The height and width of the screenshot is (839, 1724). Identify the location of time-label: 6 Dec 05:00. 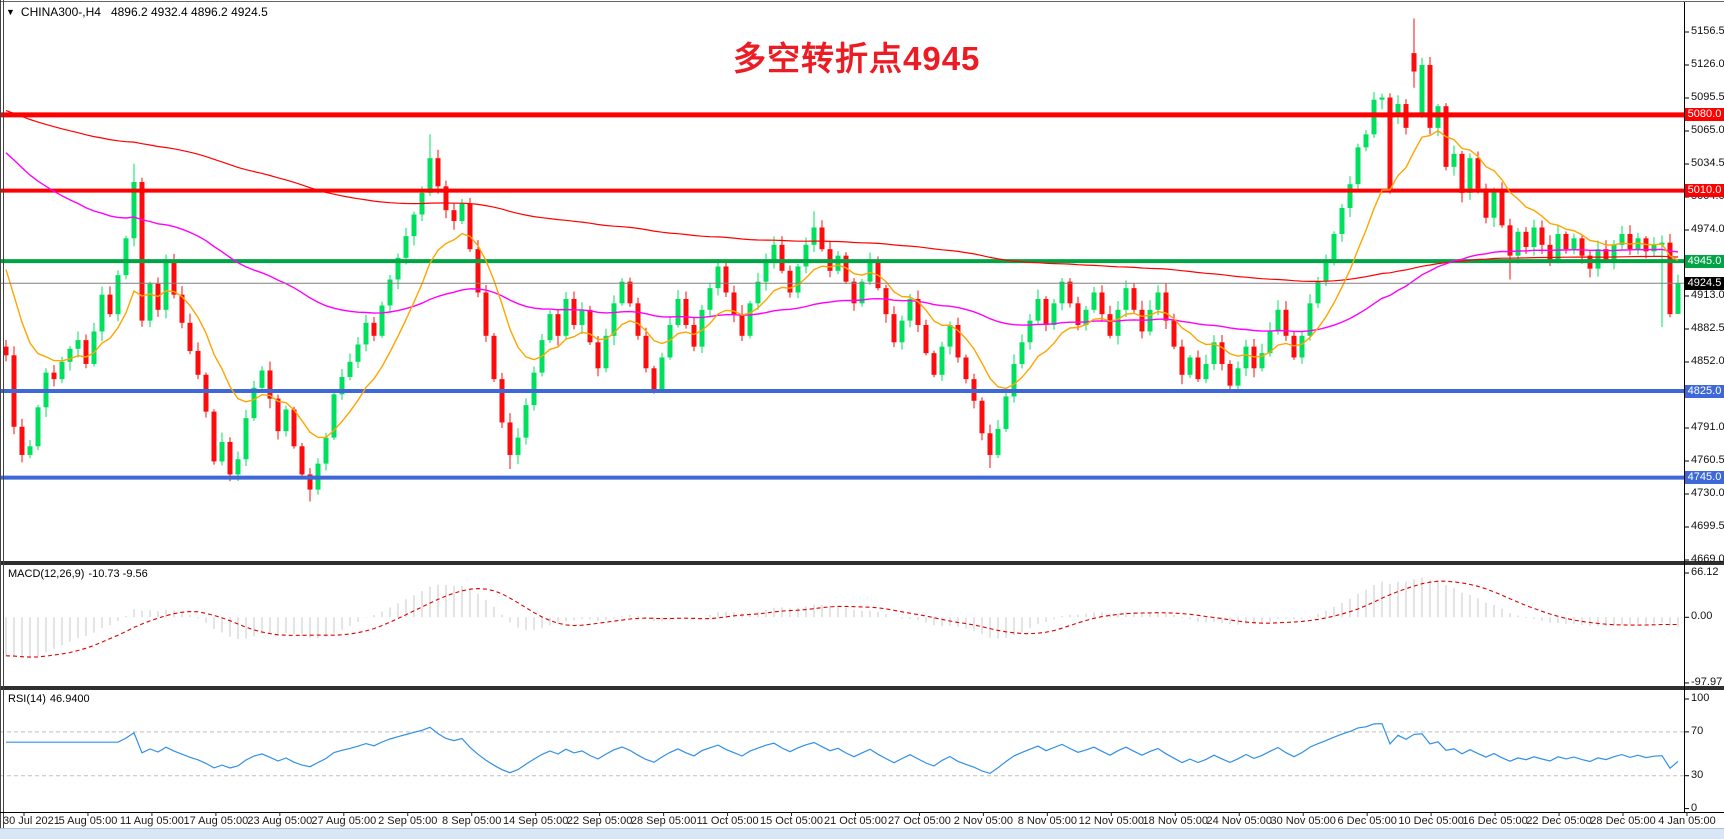
(1367, 821).